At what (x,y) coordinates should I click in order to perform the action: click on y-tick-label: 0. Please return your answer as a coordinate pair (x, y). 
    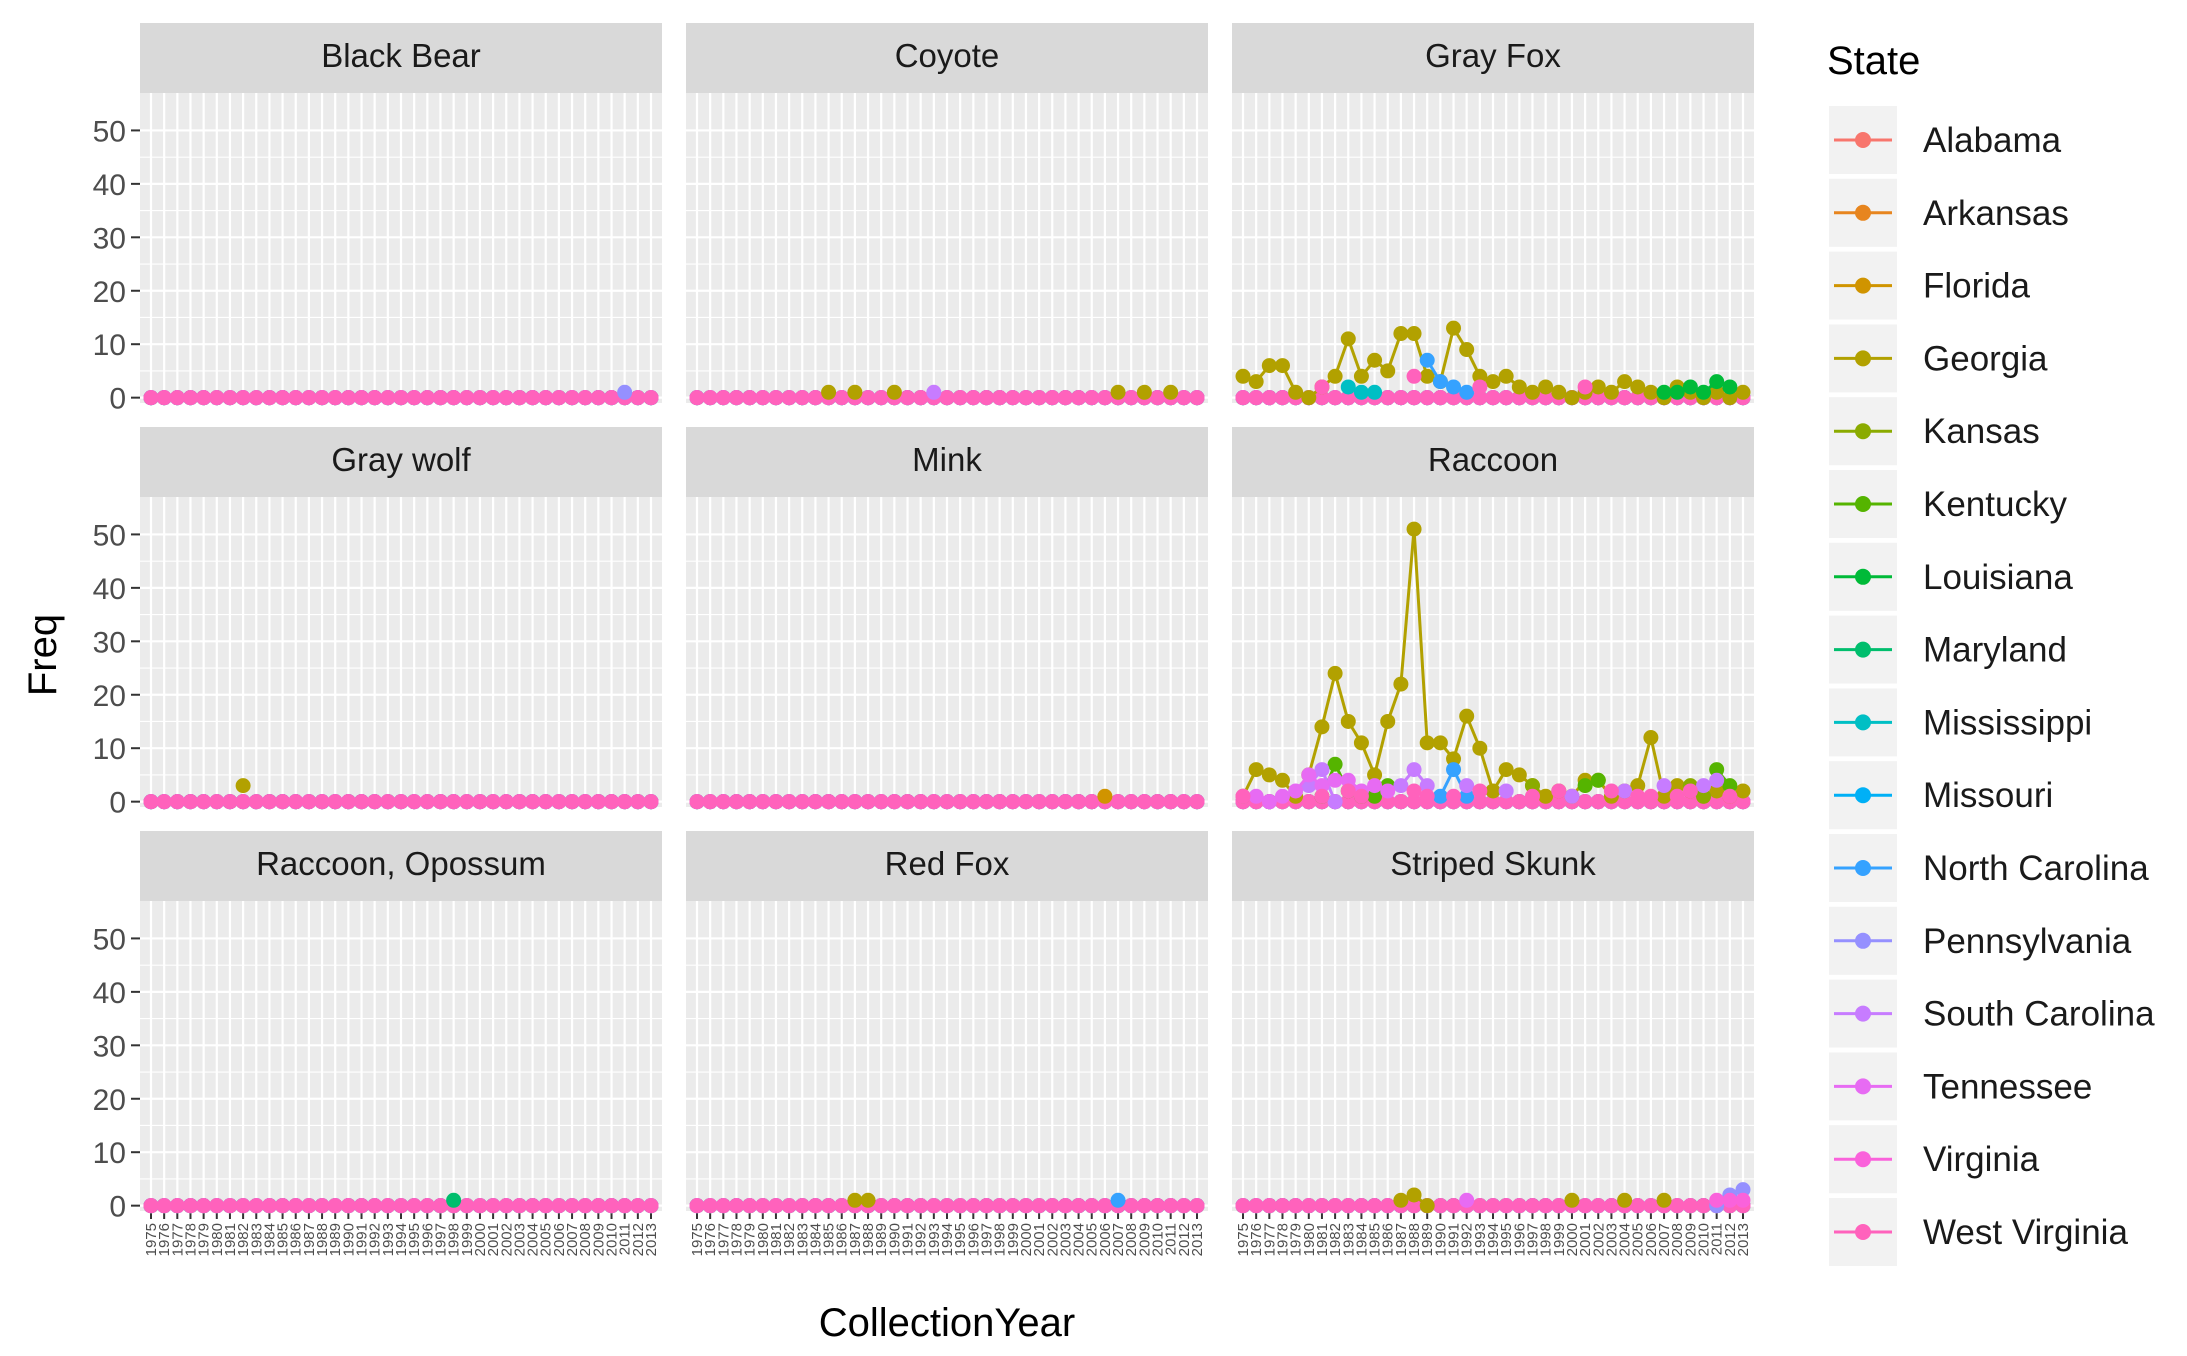
    Looking at the image, I should click on (117, 803).